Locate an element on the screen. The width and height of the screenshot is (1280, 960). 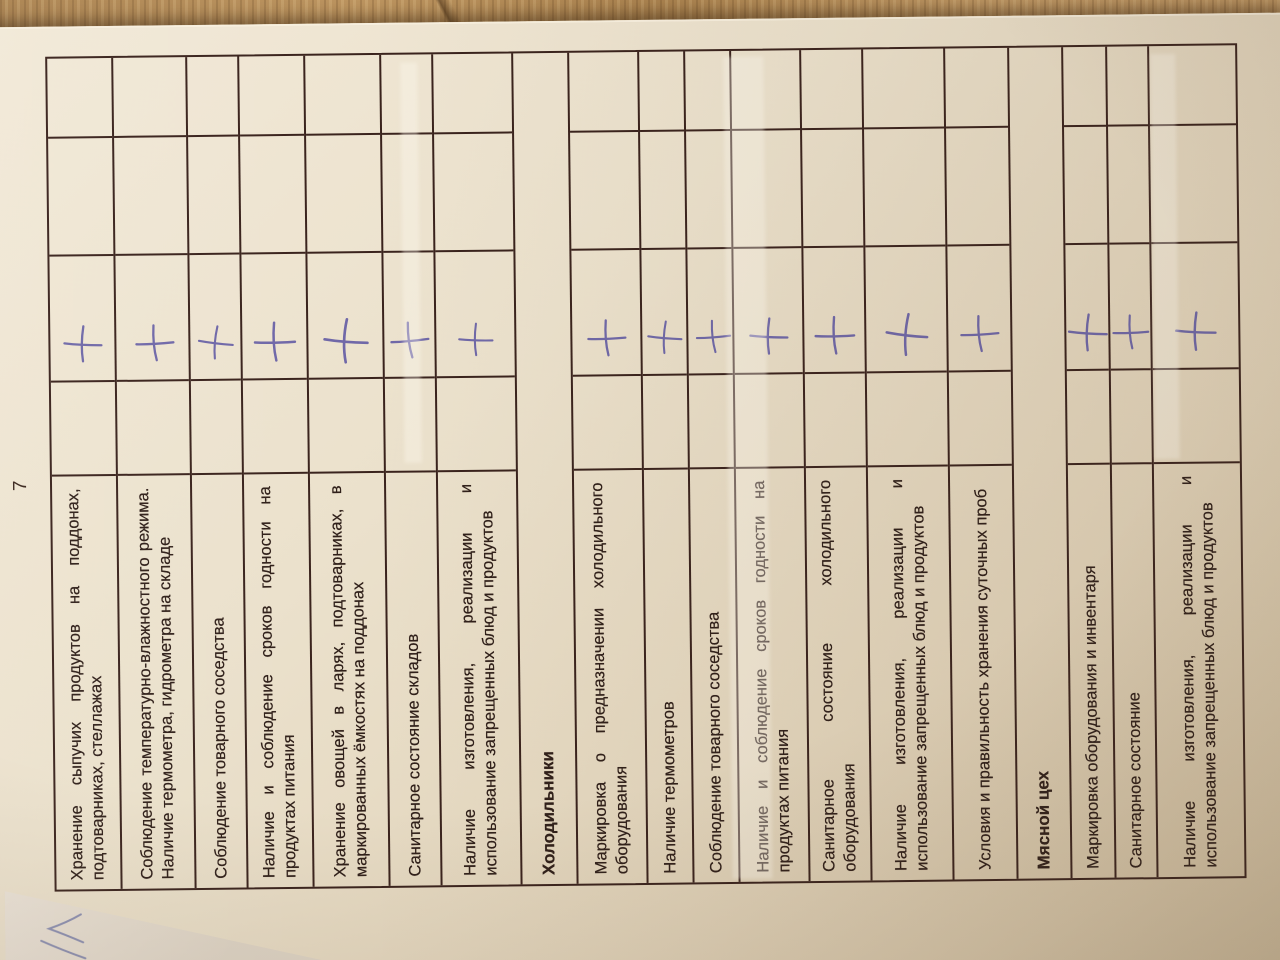
row-label: Санитарное состояние складов is located at coordinates (413, 678).